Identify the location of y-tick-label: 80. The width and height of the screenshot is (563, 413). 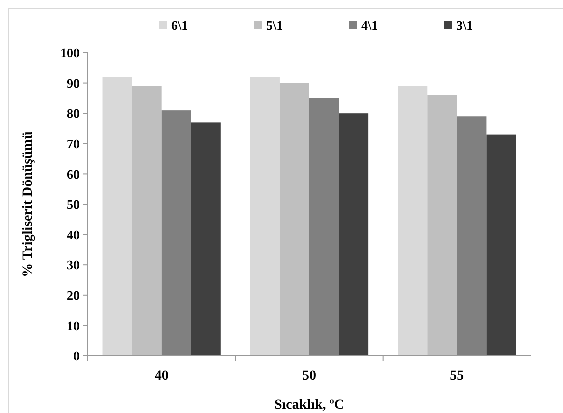
(73, 114).